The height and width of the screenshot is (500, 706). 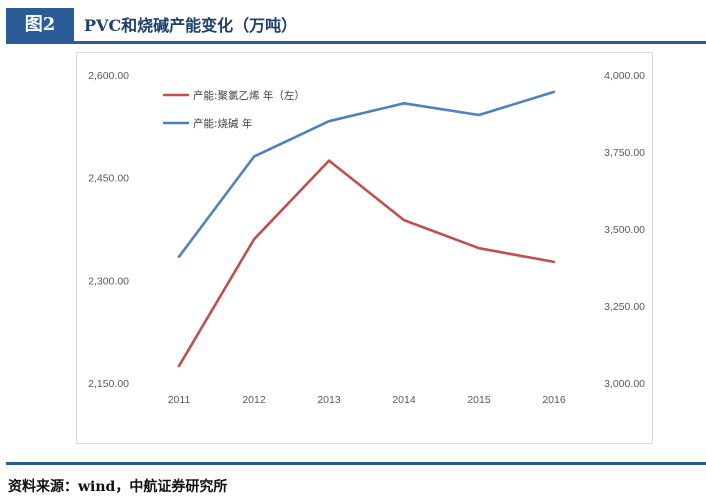 I want to click on x-tick-label: 2011, so click(x=179, y=400).